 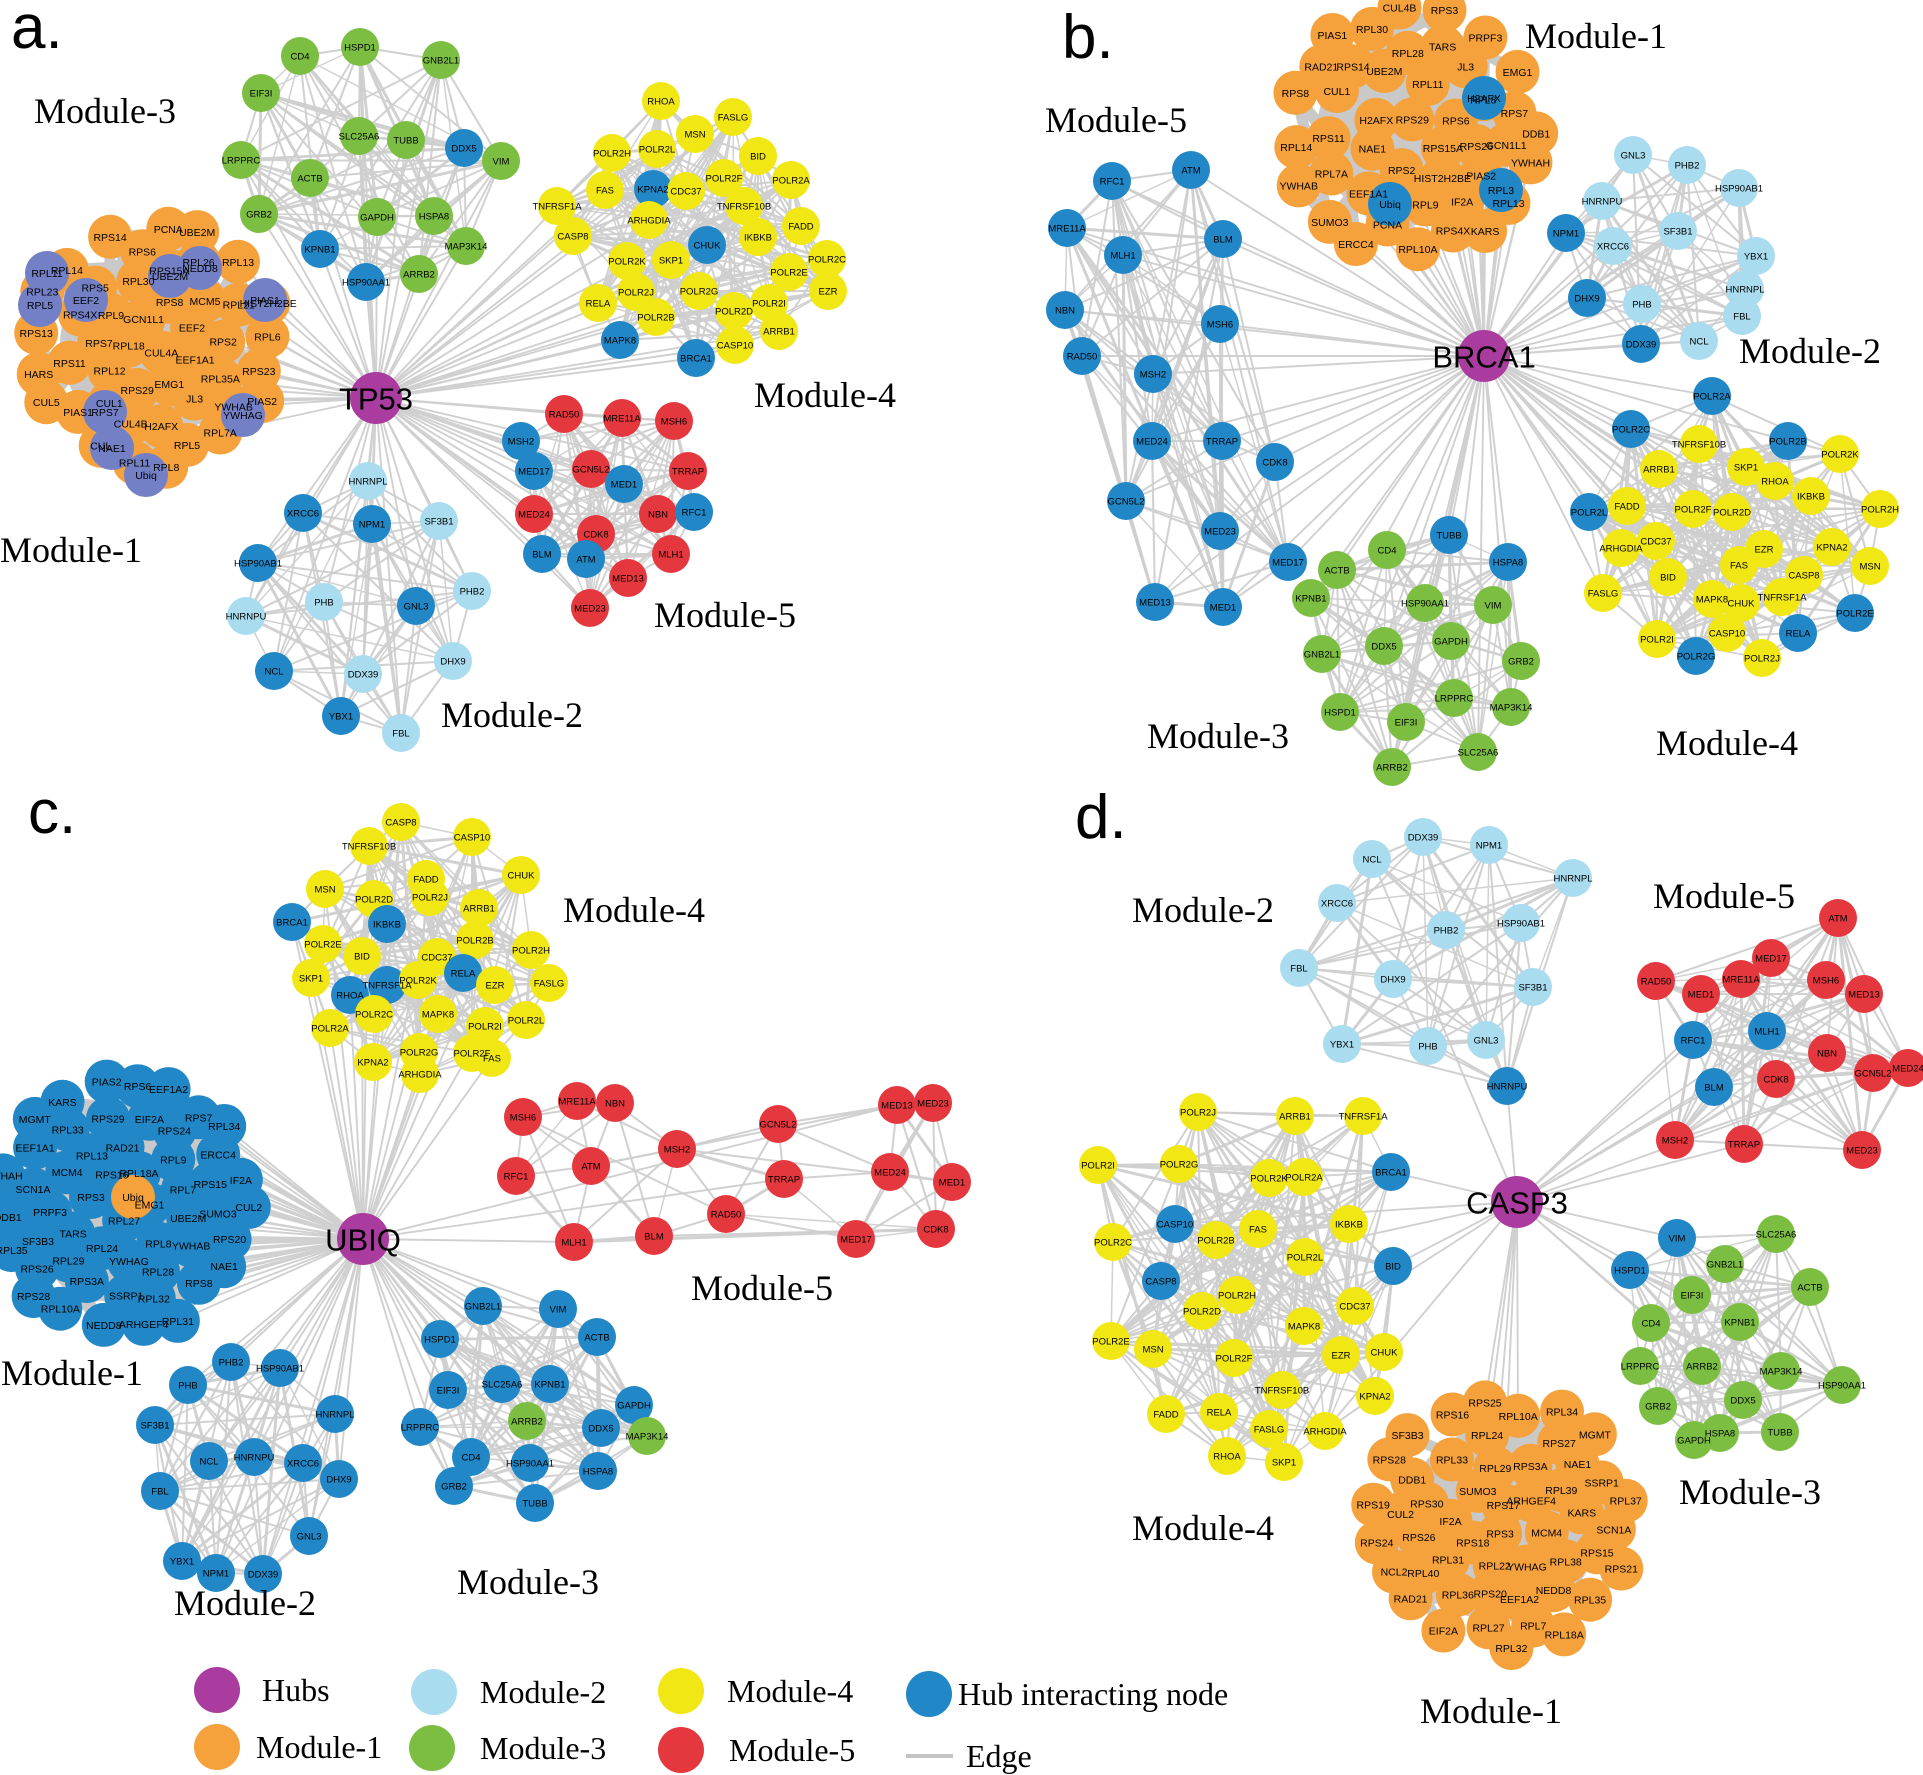 What do you see at coordinates (67, 1173) in the screenshot?
I see `svg-text: MCM4` at bounding box center [67, 1173].